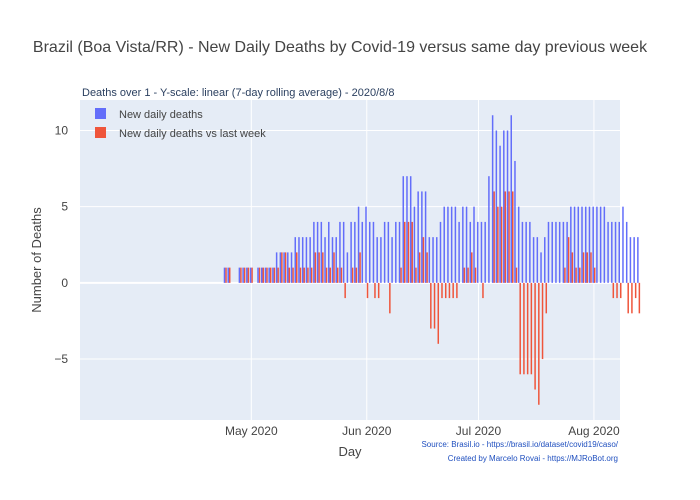 This screenshot has height=500, width=700. I want to click on x-tick-label: Jun 2020, so click(367, 431).